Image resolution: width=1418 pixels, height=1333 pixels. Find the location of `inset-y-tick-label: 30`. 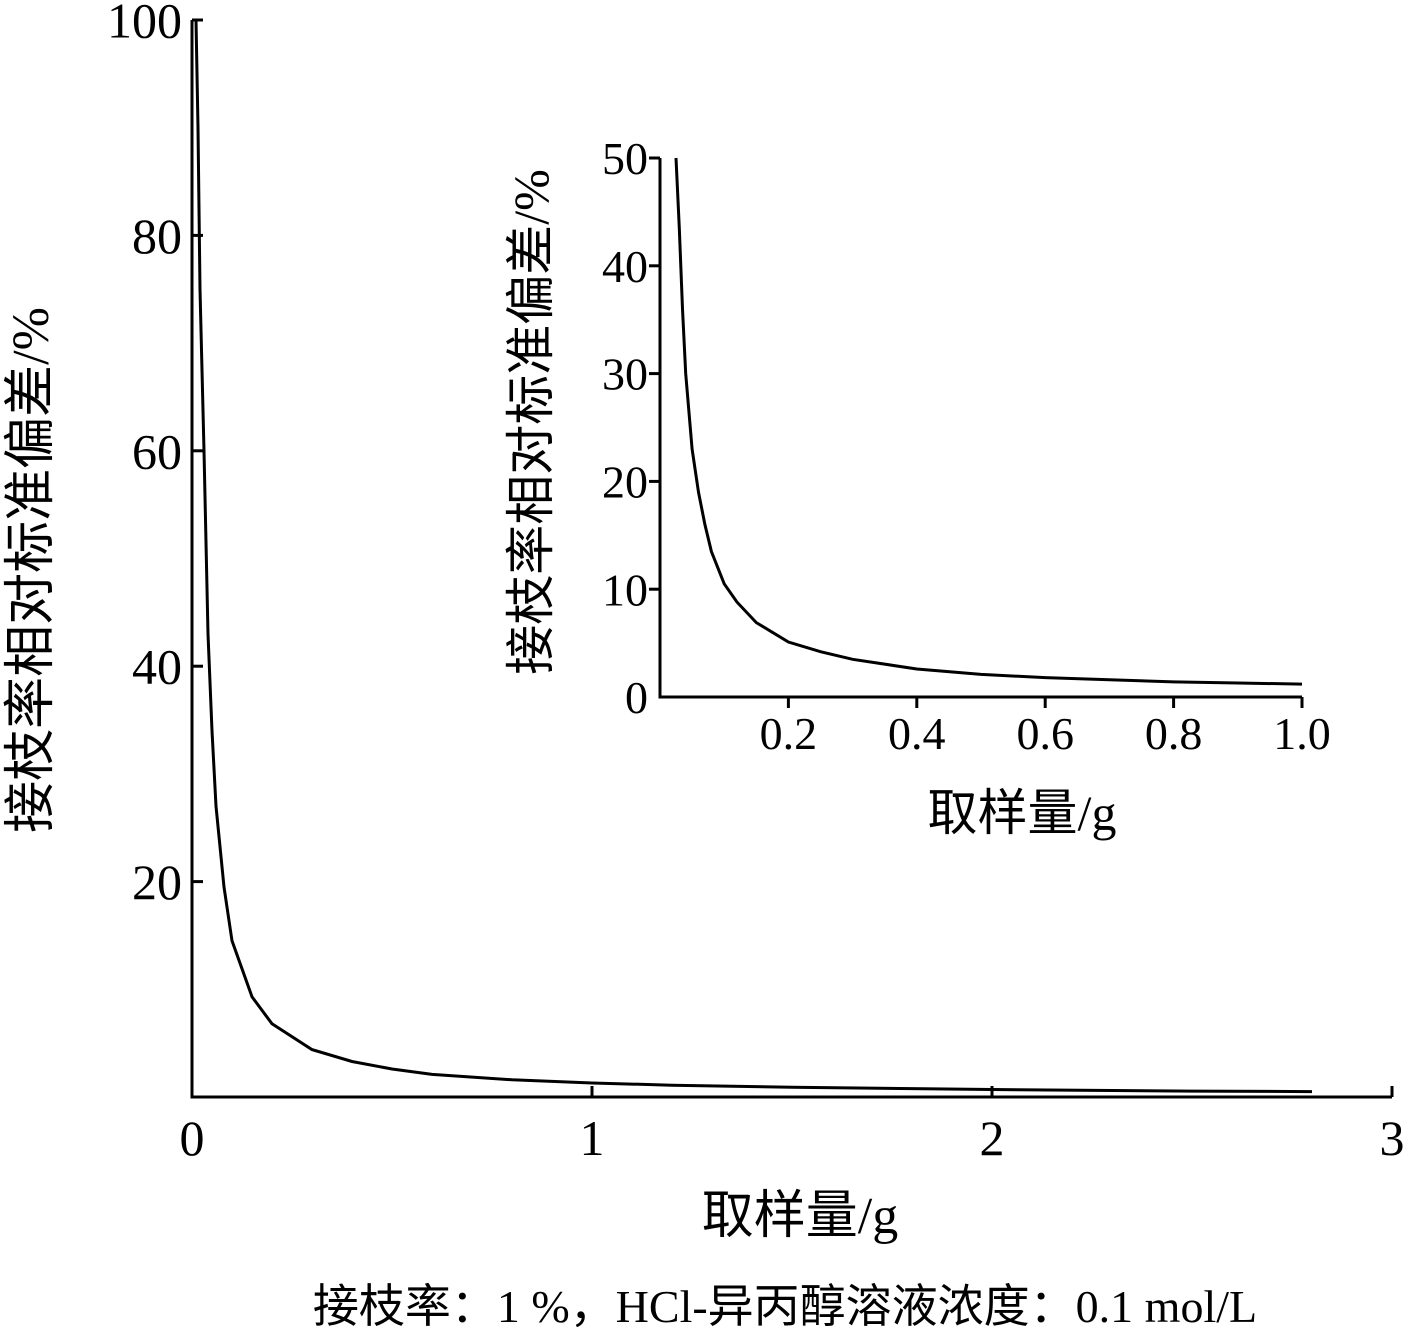

inset-y-tick-label: 30 is located at coordinates (625, 374).